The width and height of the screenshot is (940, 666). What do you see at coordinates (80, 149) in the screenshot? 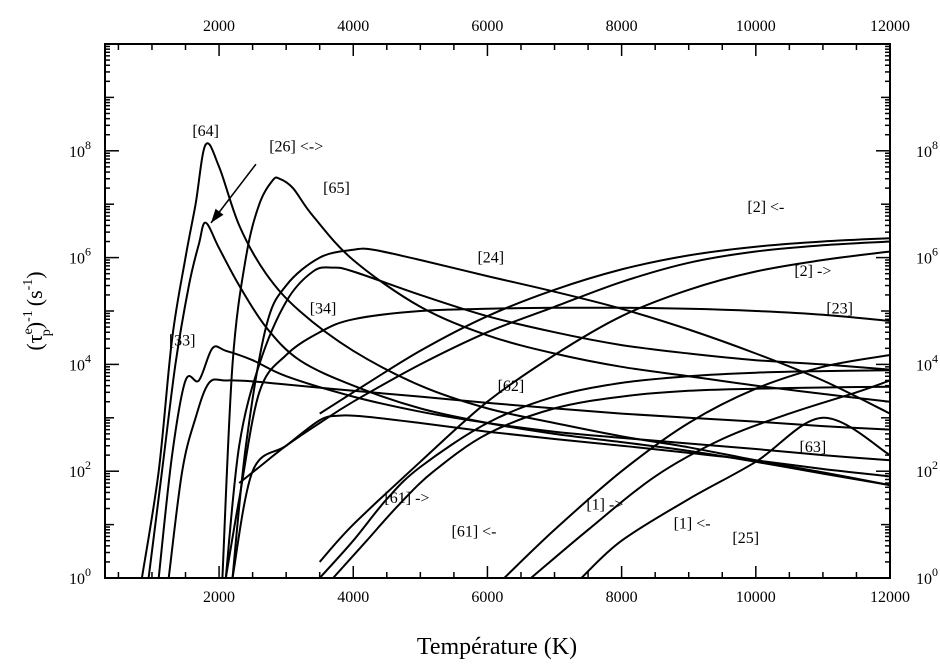
I see `y-tick-label-left: 10⁸` at bounding box center [80, 149].